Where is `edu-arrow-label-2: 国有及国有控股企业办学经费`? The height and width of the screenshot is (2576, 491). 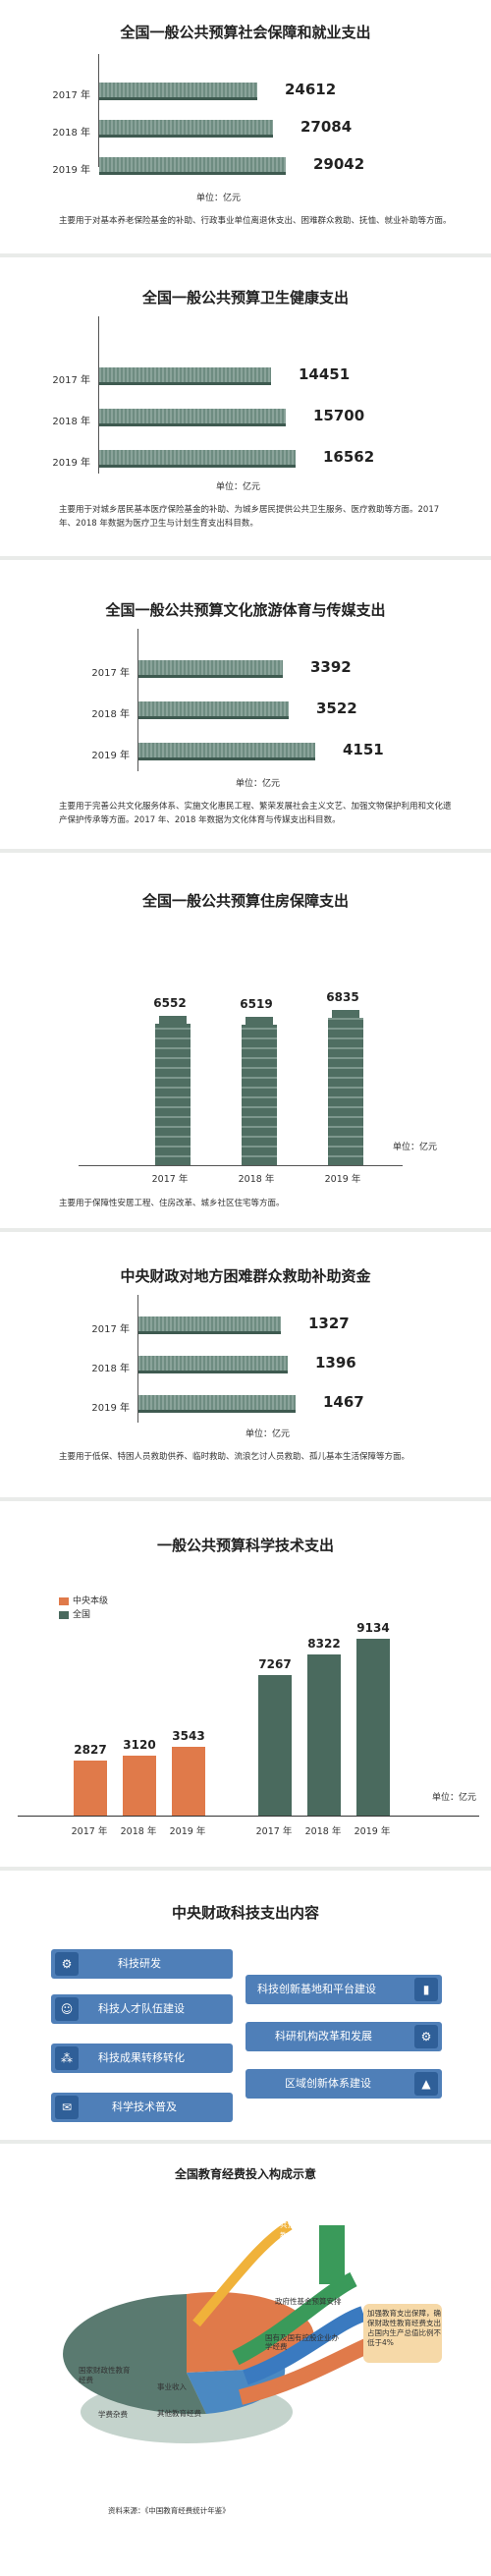 edu-arrow-label-2: 国有及国有控股企业办学经费 is located at coordinates (302, 2342).